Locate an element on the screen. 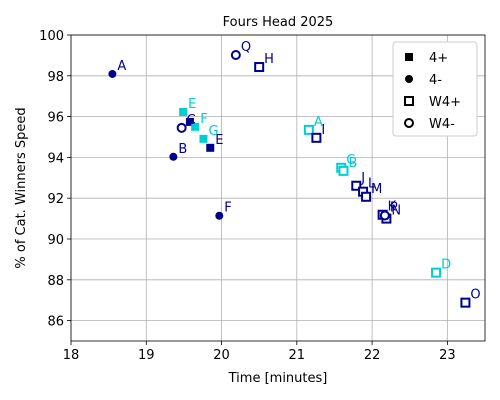 This screenshot has width=500, height=400. y-tick-label: 96 is located at coordinates (55, 118).